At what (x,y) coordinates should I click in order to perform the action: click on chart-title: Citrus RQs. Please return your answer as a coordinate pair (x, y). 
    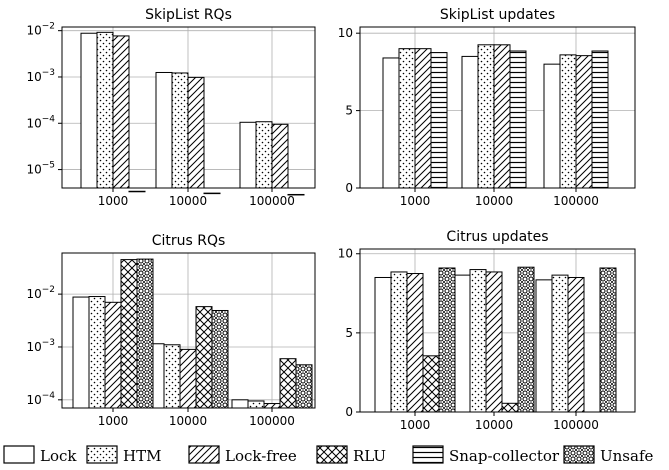
    Looking at the image, I should click on (189, 241).